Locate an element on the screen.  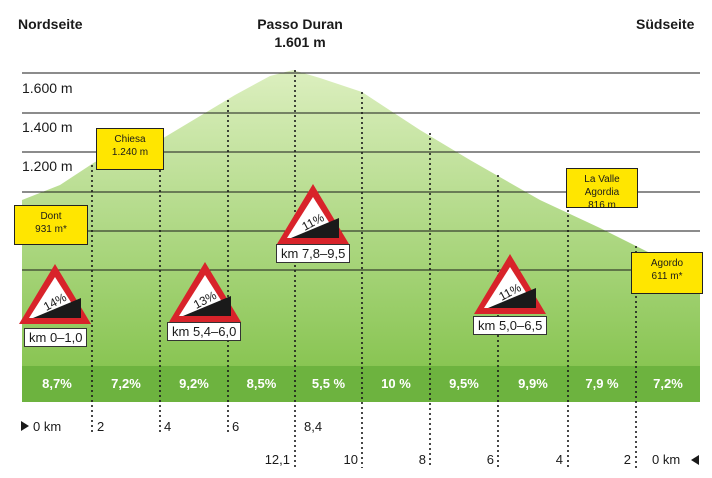
north-side-label: Nordseite is located at coordinates (50, 24).